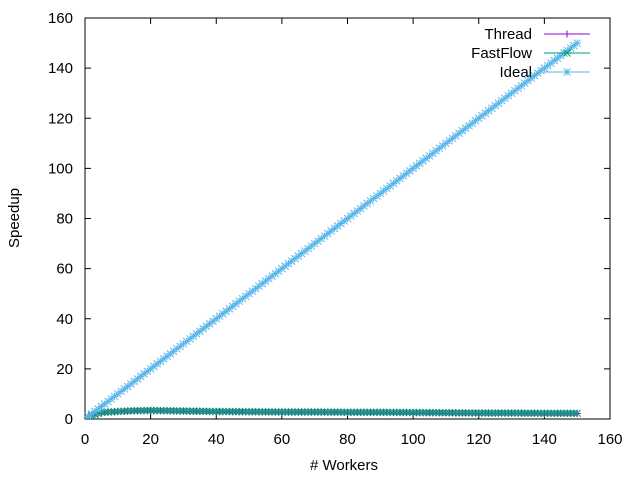 The image size is (640, 480). Describe the element at coordinates (64, 269) in the screenshot. I see `y-tick-label: 60` at that location.